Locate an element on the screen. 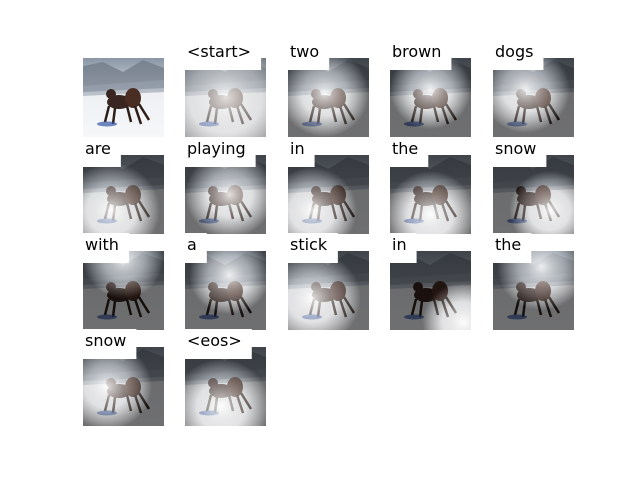 Image resolution: width=640 pixels, height=480 pixels. cell is located at coordinates (123, 97).